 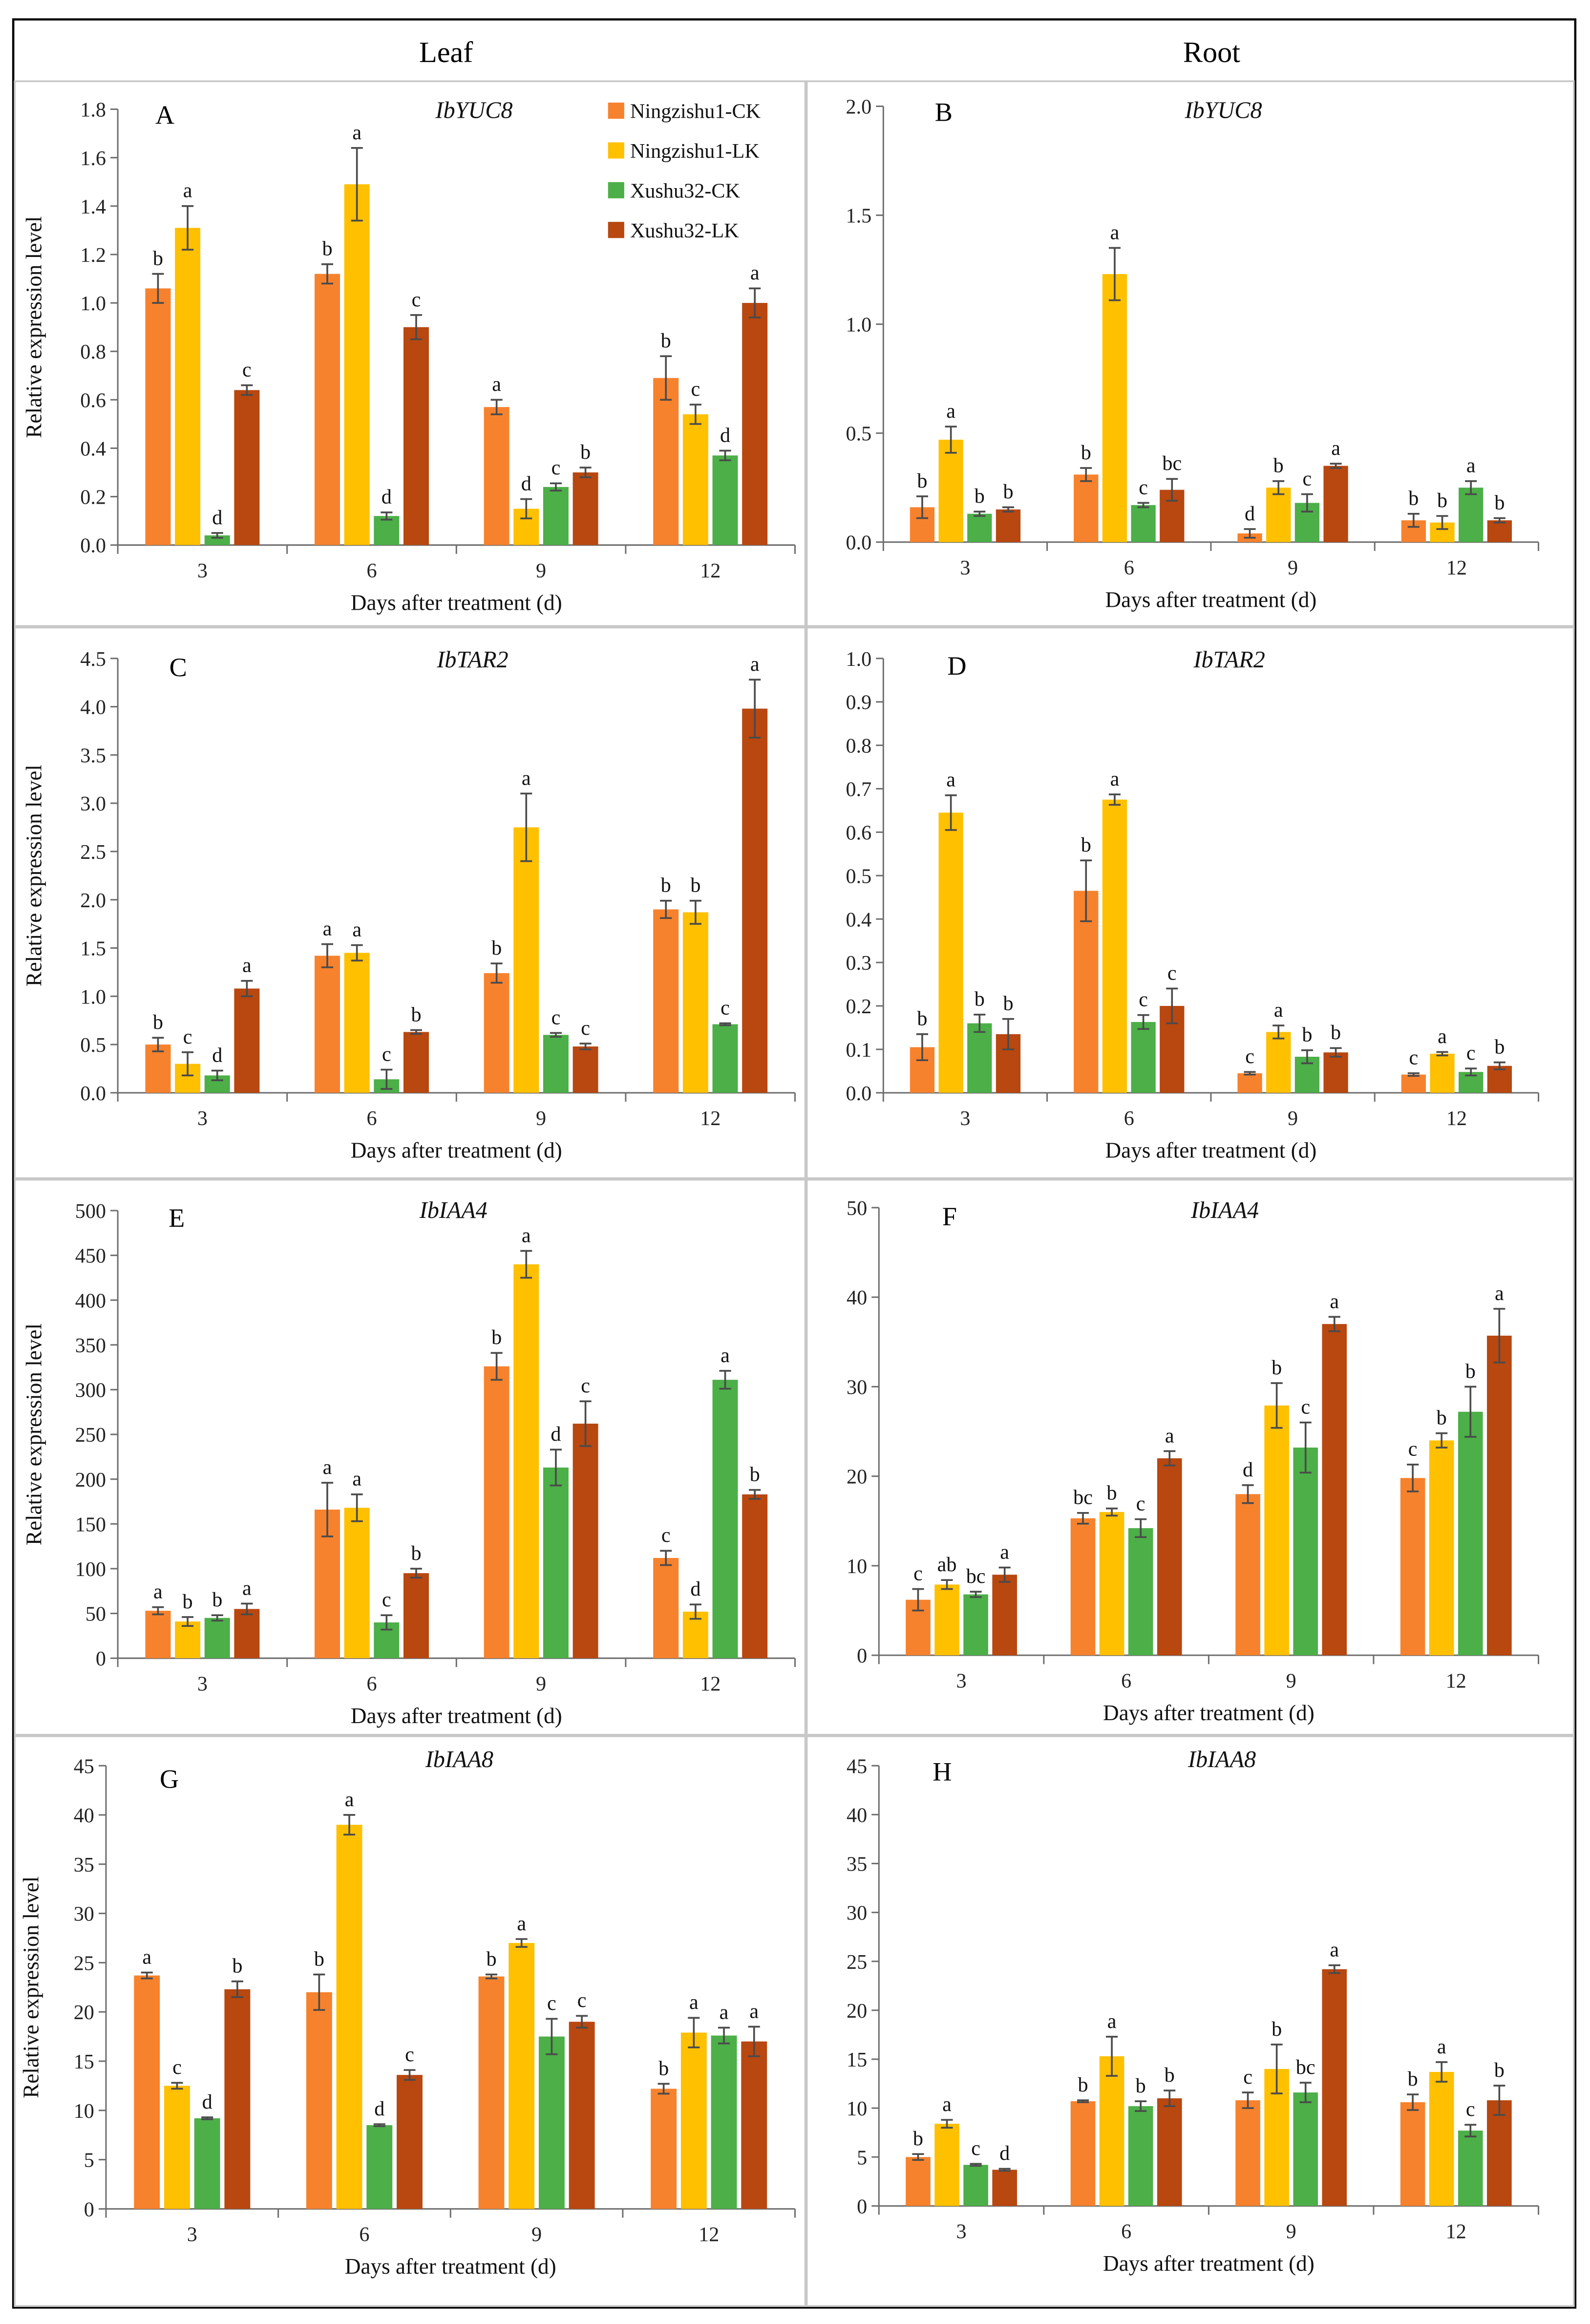 What do you see at coordinates (1111, 1584) in the screenshot?
I see `bar-f-day6-ningzishu1-lk` at bounding box center [1111, 1584].